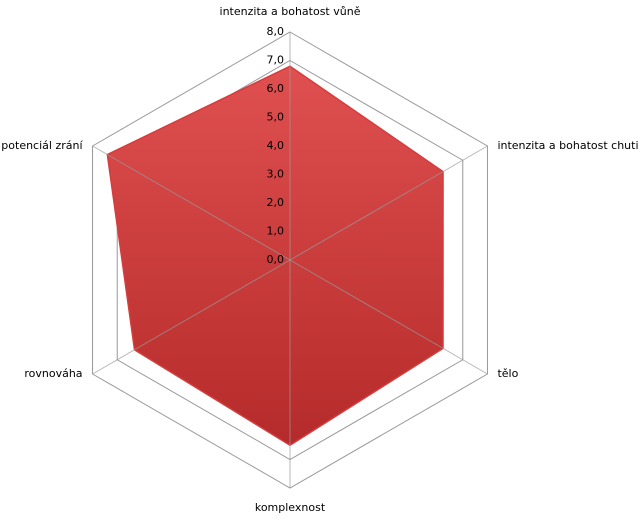 The image size is (644, 522). What do you see at coordinates (276, 88) in the screenshot?
I see `y-tick-label: 6,0` at bounding box center [276, 88].